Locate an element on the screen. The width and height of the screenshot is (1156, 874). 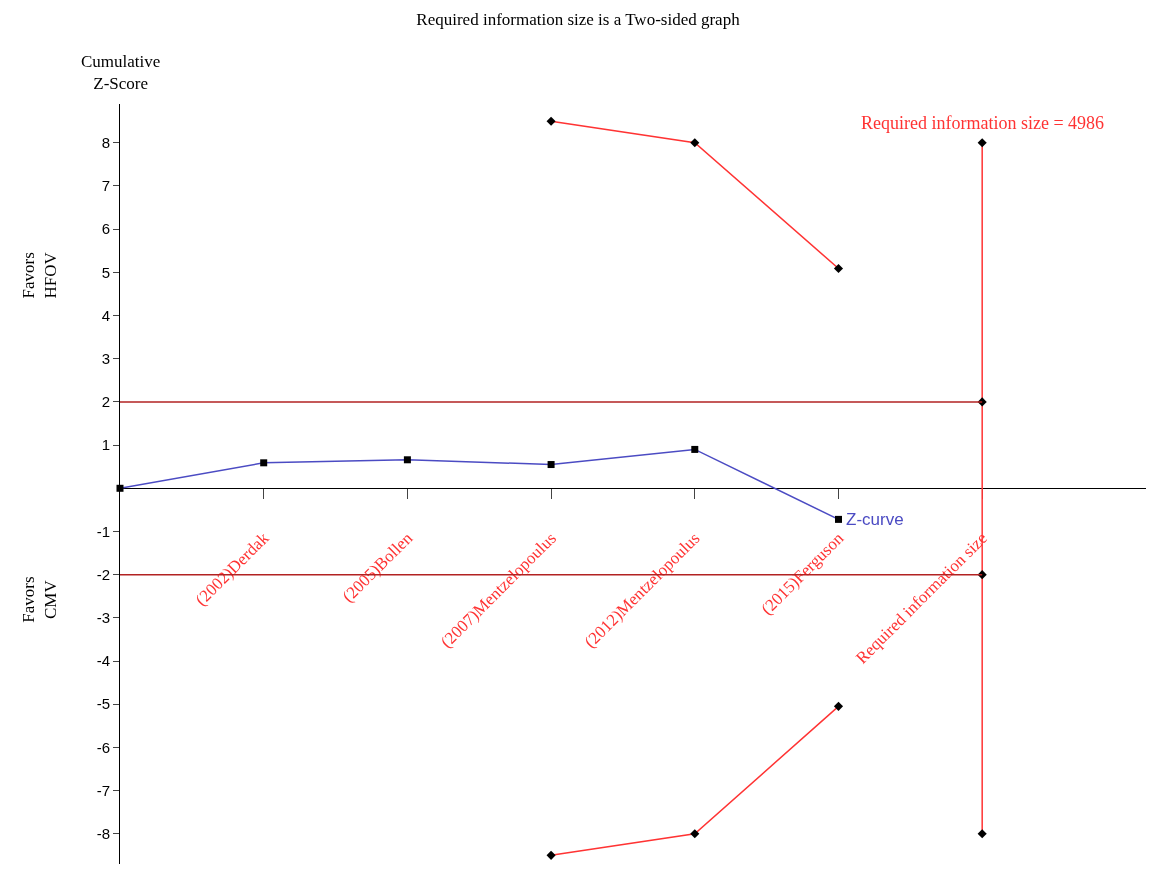
chart-title: Required information size is a Two-sided graph is located at coordinates (578, 20).